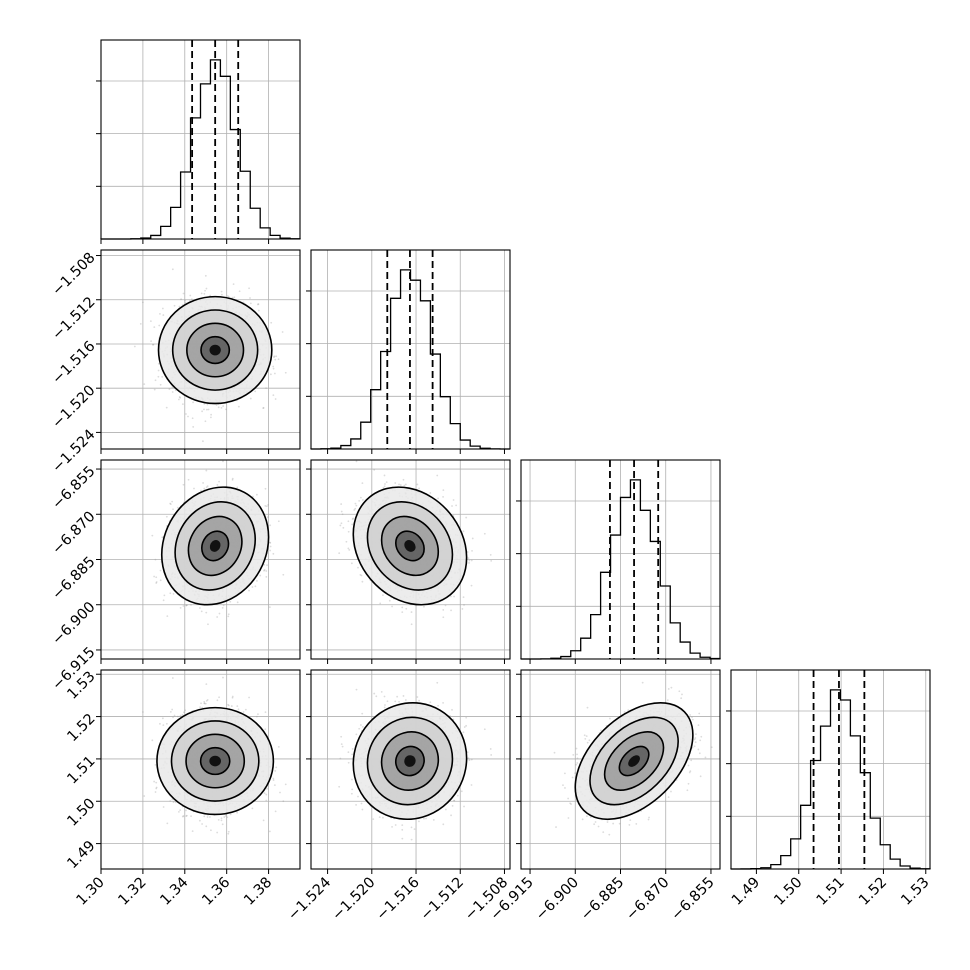  Describe the element at coordinates (873, 892) in the screenshot. I see `x-tick-label-3-3: 1.52` at that location.